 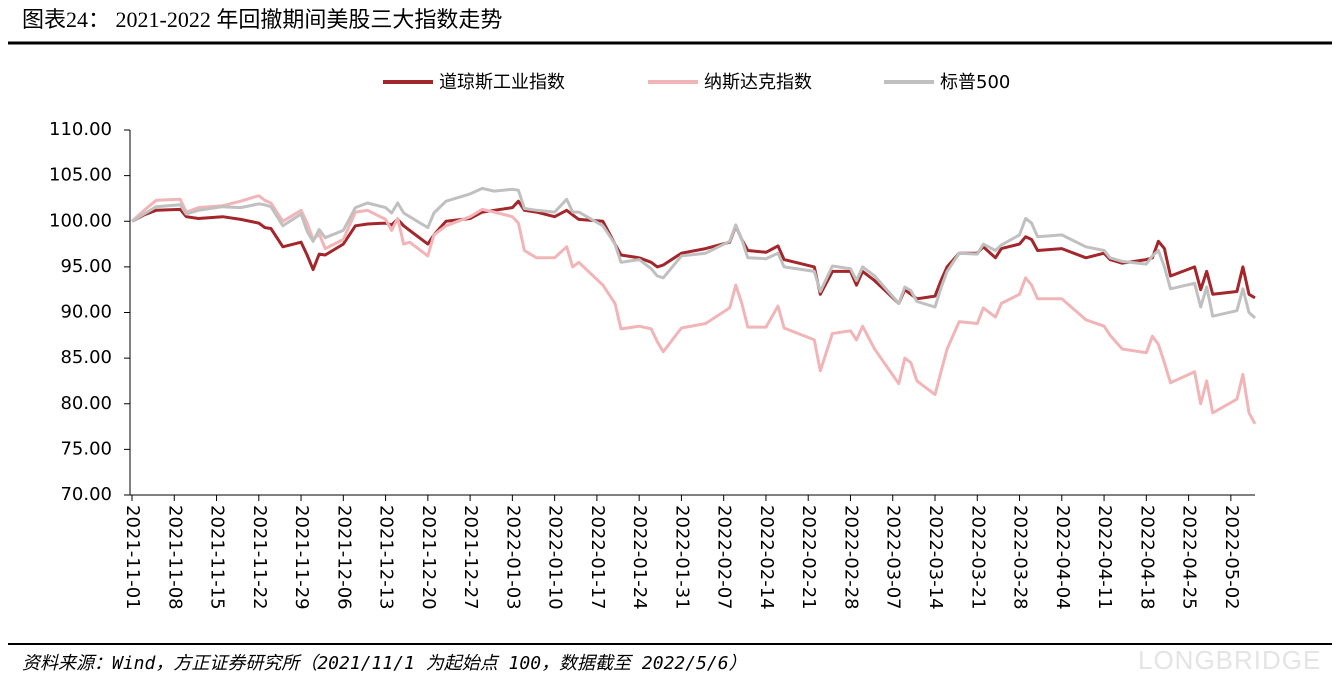 I want to click on x-tick-label: 2021-11-01, so click(x=132, y=557).